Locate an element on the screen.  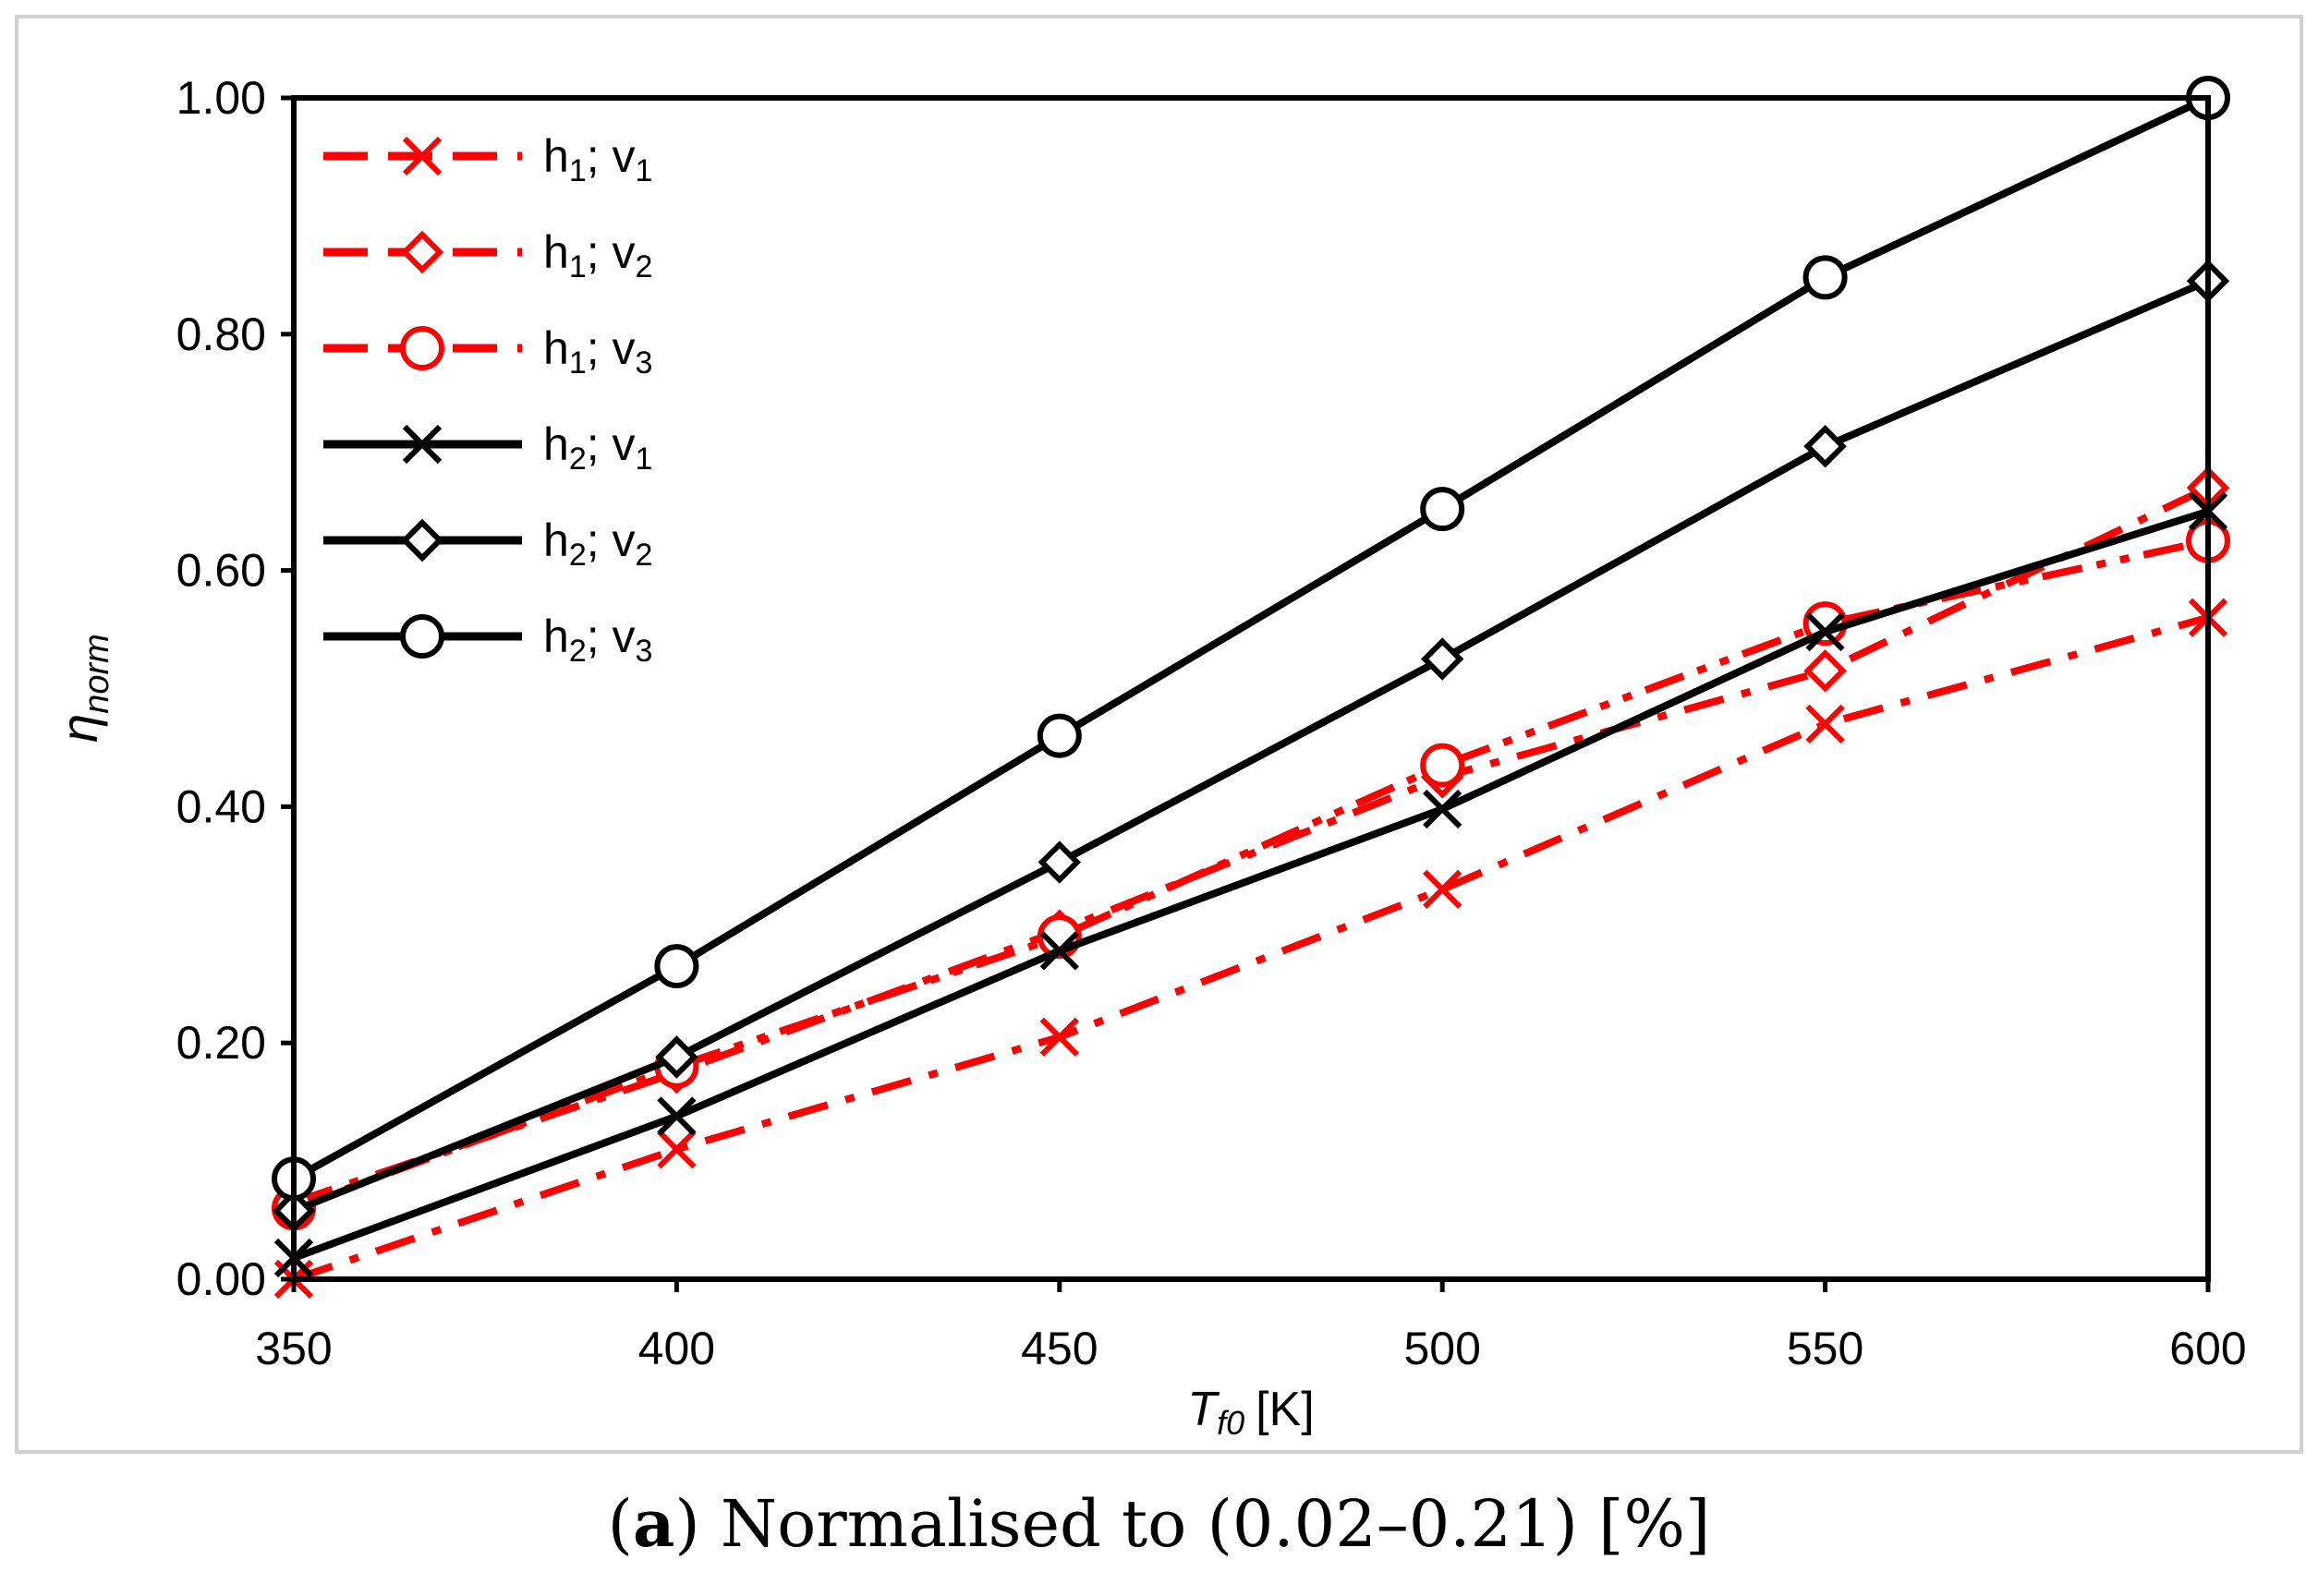
legend-label: h1; v3 is located at coordinates (597, 351).